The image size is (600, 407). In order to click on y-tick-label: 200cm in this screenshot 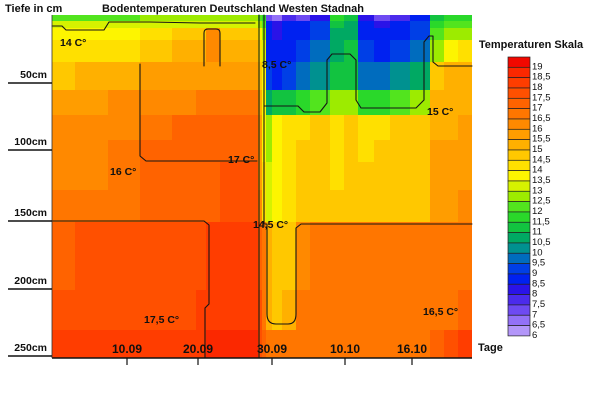, I will do `click(30, 281)`.